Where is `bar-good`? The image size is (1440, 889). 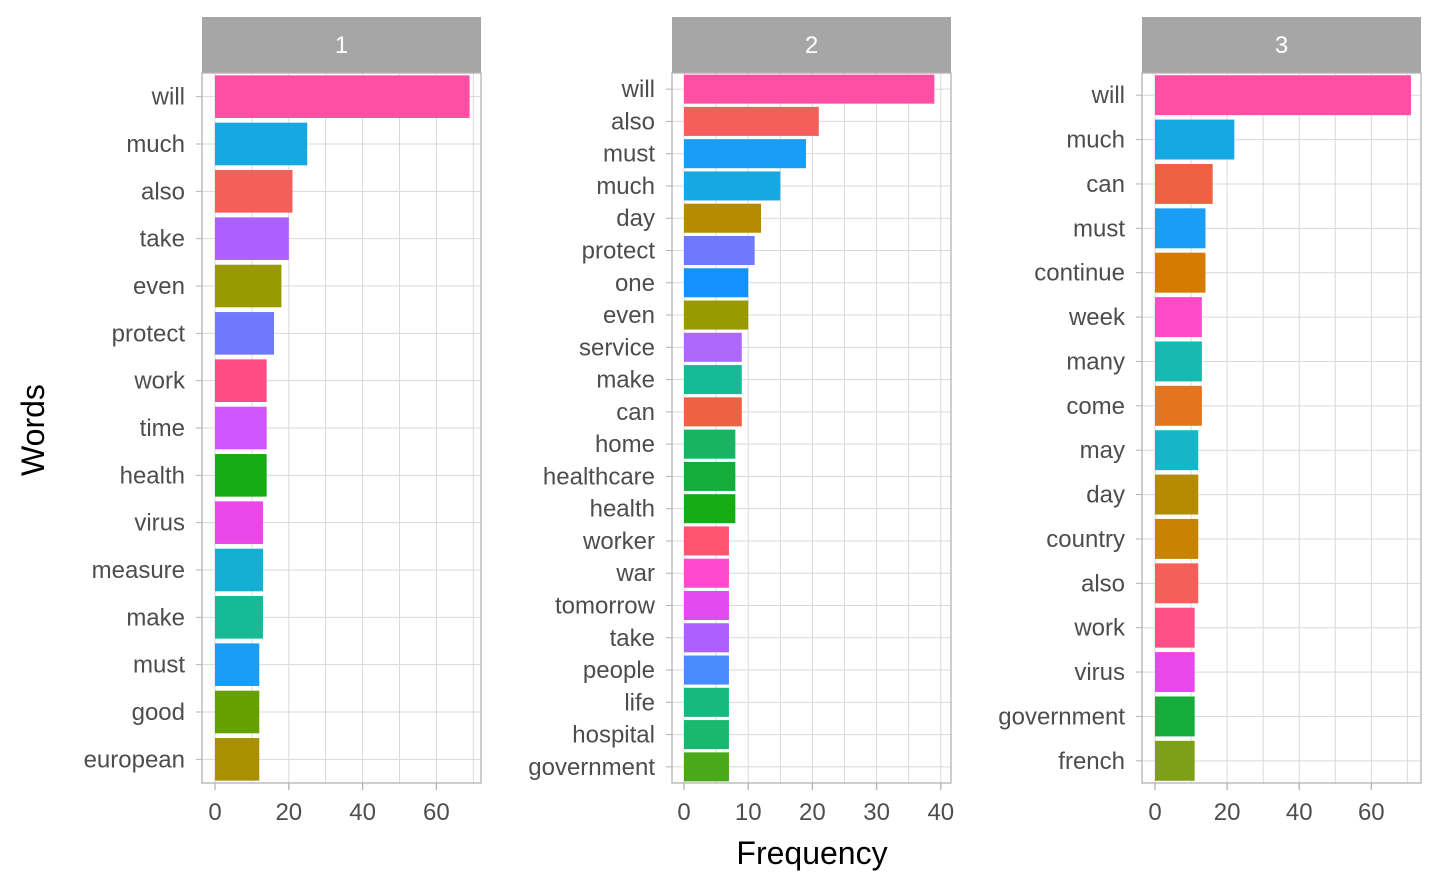
bar-good is located at coordinates (237, 712).